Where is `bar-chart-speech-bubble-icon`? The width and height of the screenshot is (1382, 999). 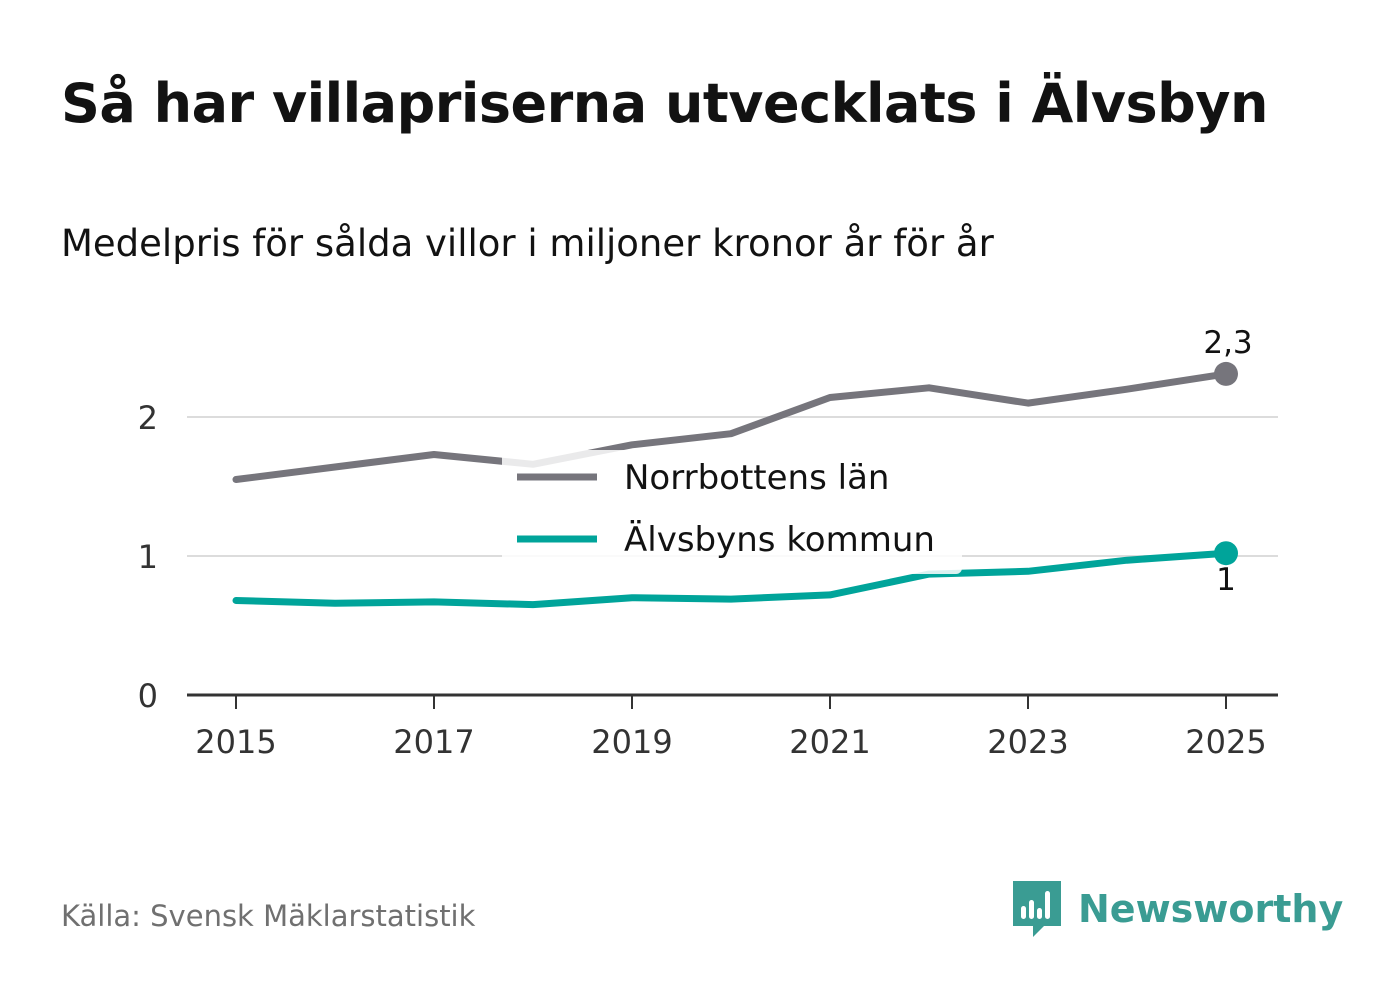 bar-chart-speech-bubble-icon is located at coordinates (1037, 909).